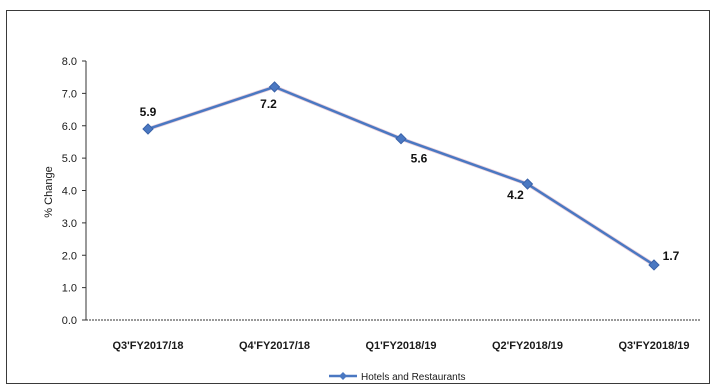 The height and width of the screenshot is (389, 713). What do you see at coordinates (515, 195) in the screenshot?
I see `data-label: 4.2` at bounding box center [515, 195].